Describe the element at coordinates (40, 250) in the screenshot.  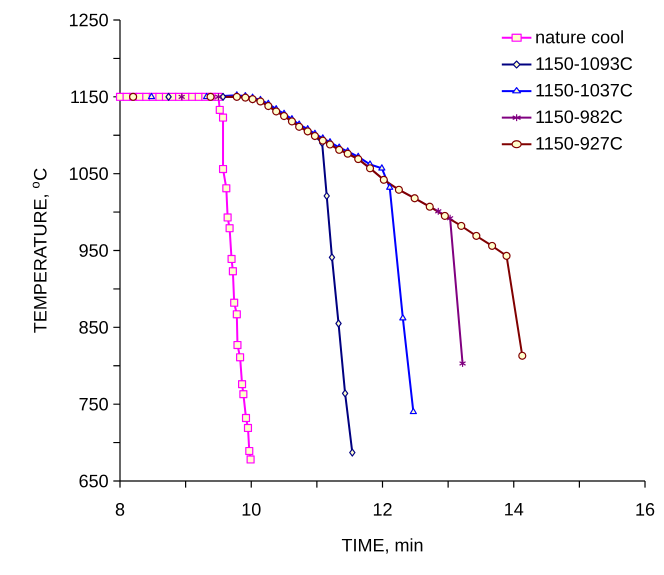
I see `y-axis-title: TEMPERATURE, $^{o}$C` at that location.